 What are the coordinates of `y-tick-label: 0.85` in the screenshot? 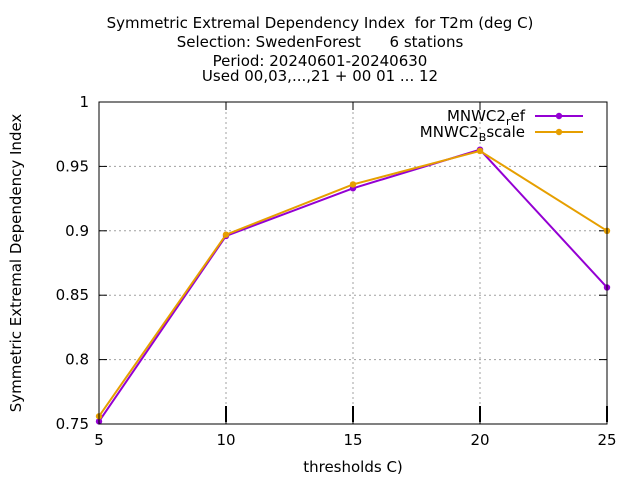 It's located at (72, 295).